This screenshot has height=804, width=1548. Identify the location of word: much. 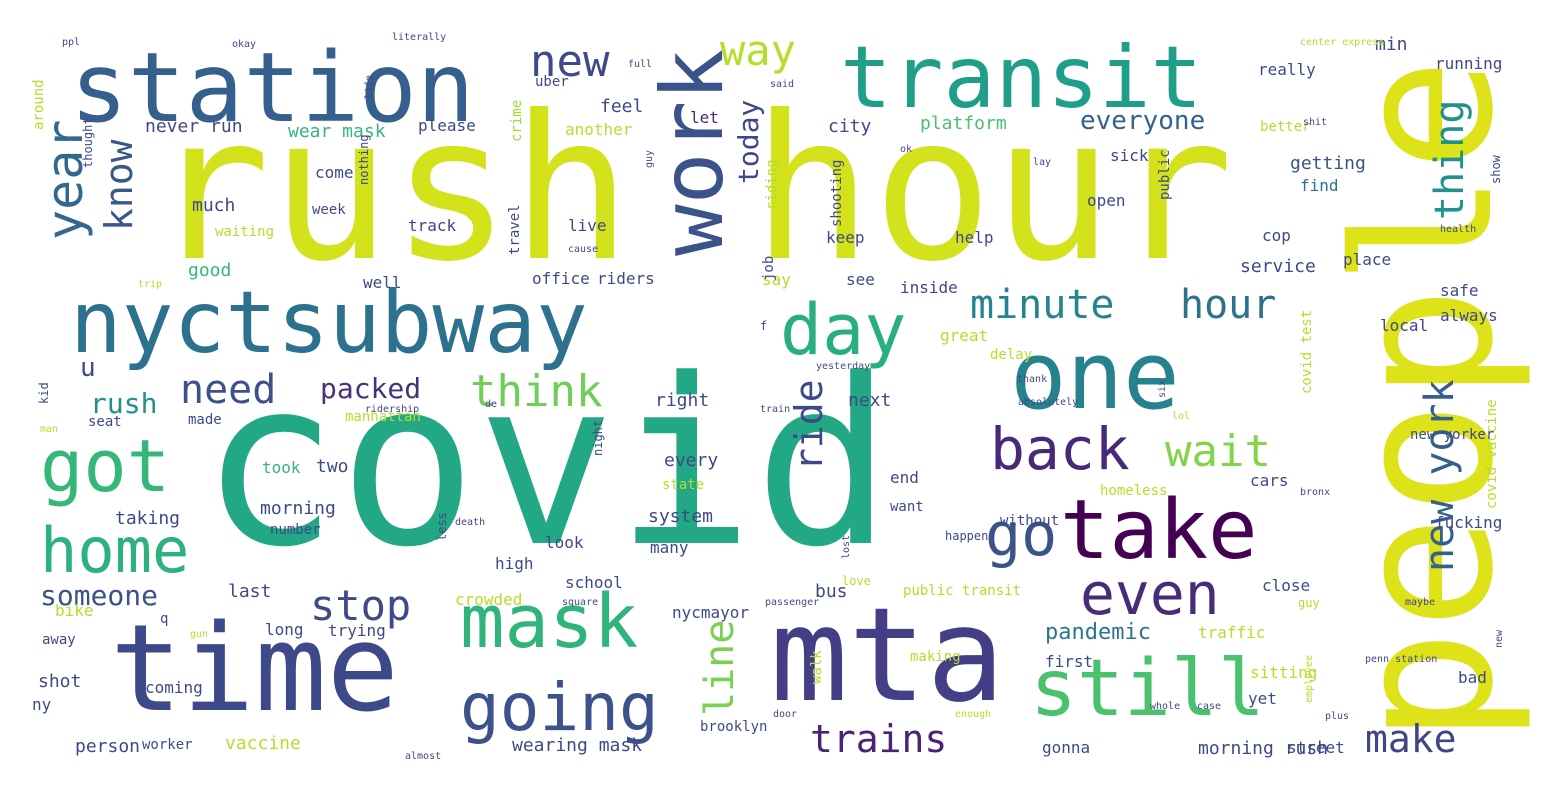
(214, 205).